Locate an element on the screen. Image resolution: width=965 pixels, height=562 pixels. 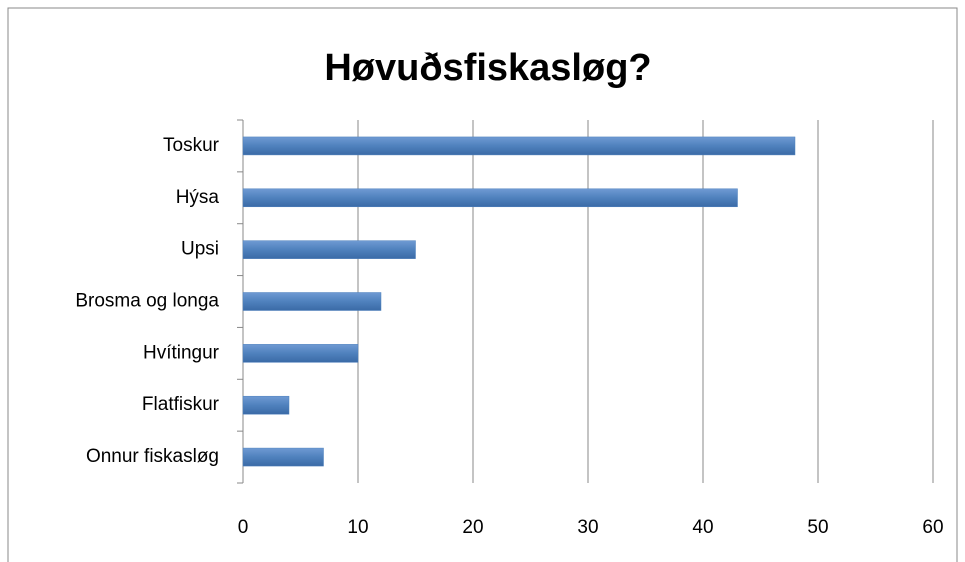
x-tick-label: 10 is located at coordinates (357, 527).